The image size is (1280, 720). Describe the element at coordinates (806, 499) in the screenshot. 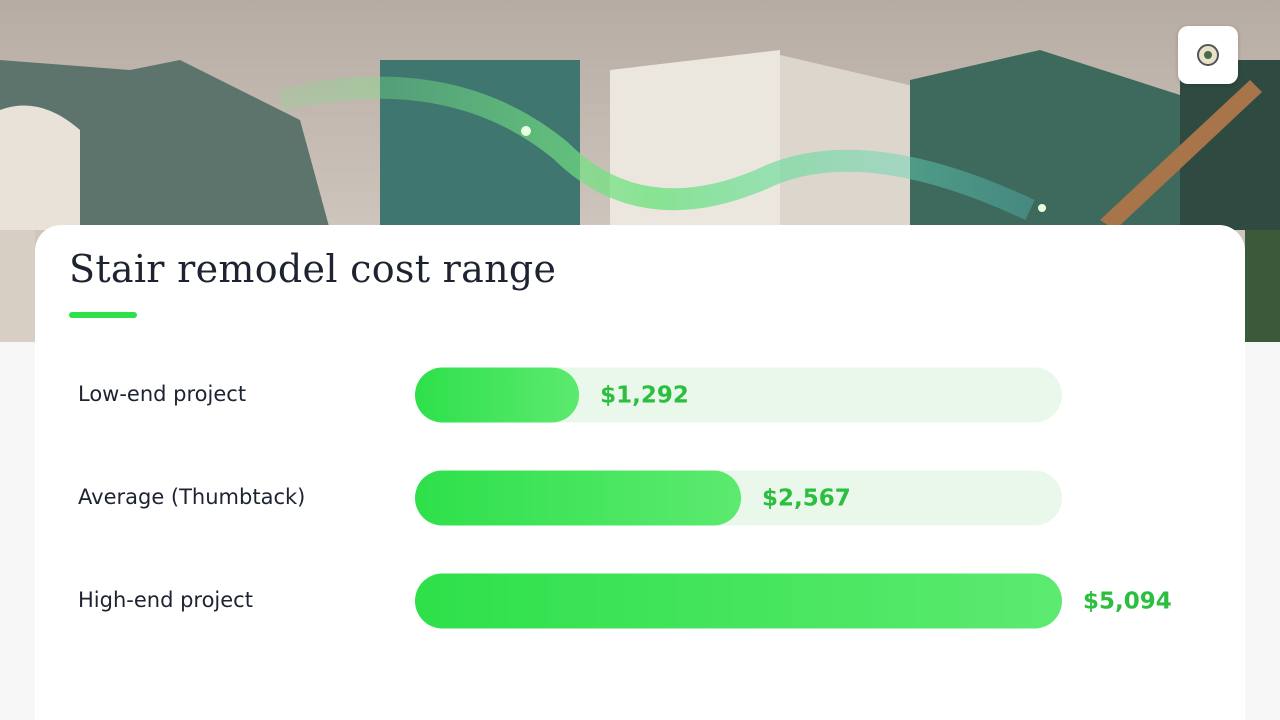

I see `value-label: $2,567` at that location.